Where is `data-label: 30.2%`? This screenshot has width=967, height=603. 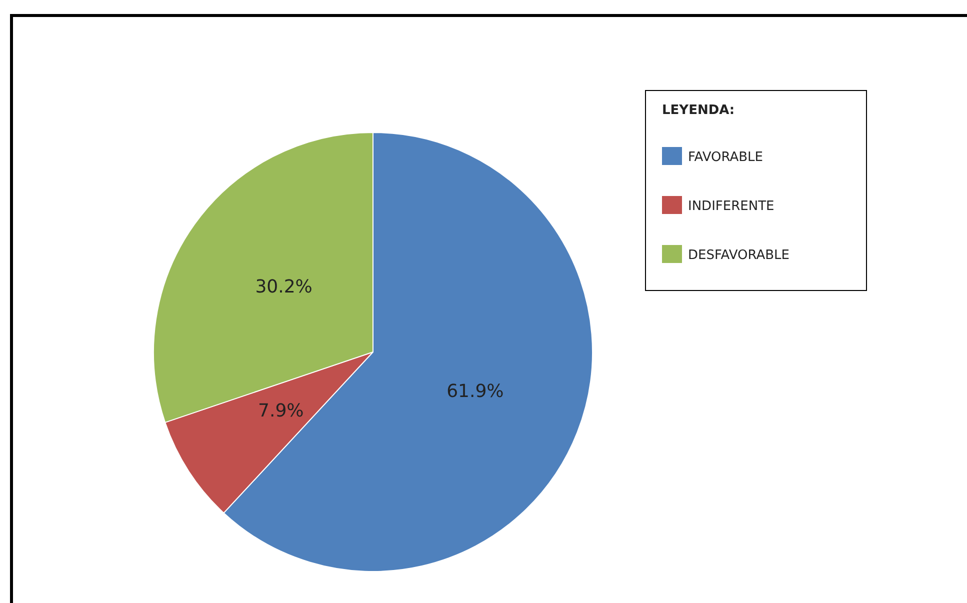 data-label: 30.2% is located at coordinates (283, 287).